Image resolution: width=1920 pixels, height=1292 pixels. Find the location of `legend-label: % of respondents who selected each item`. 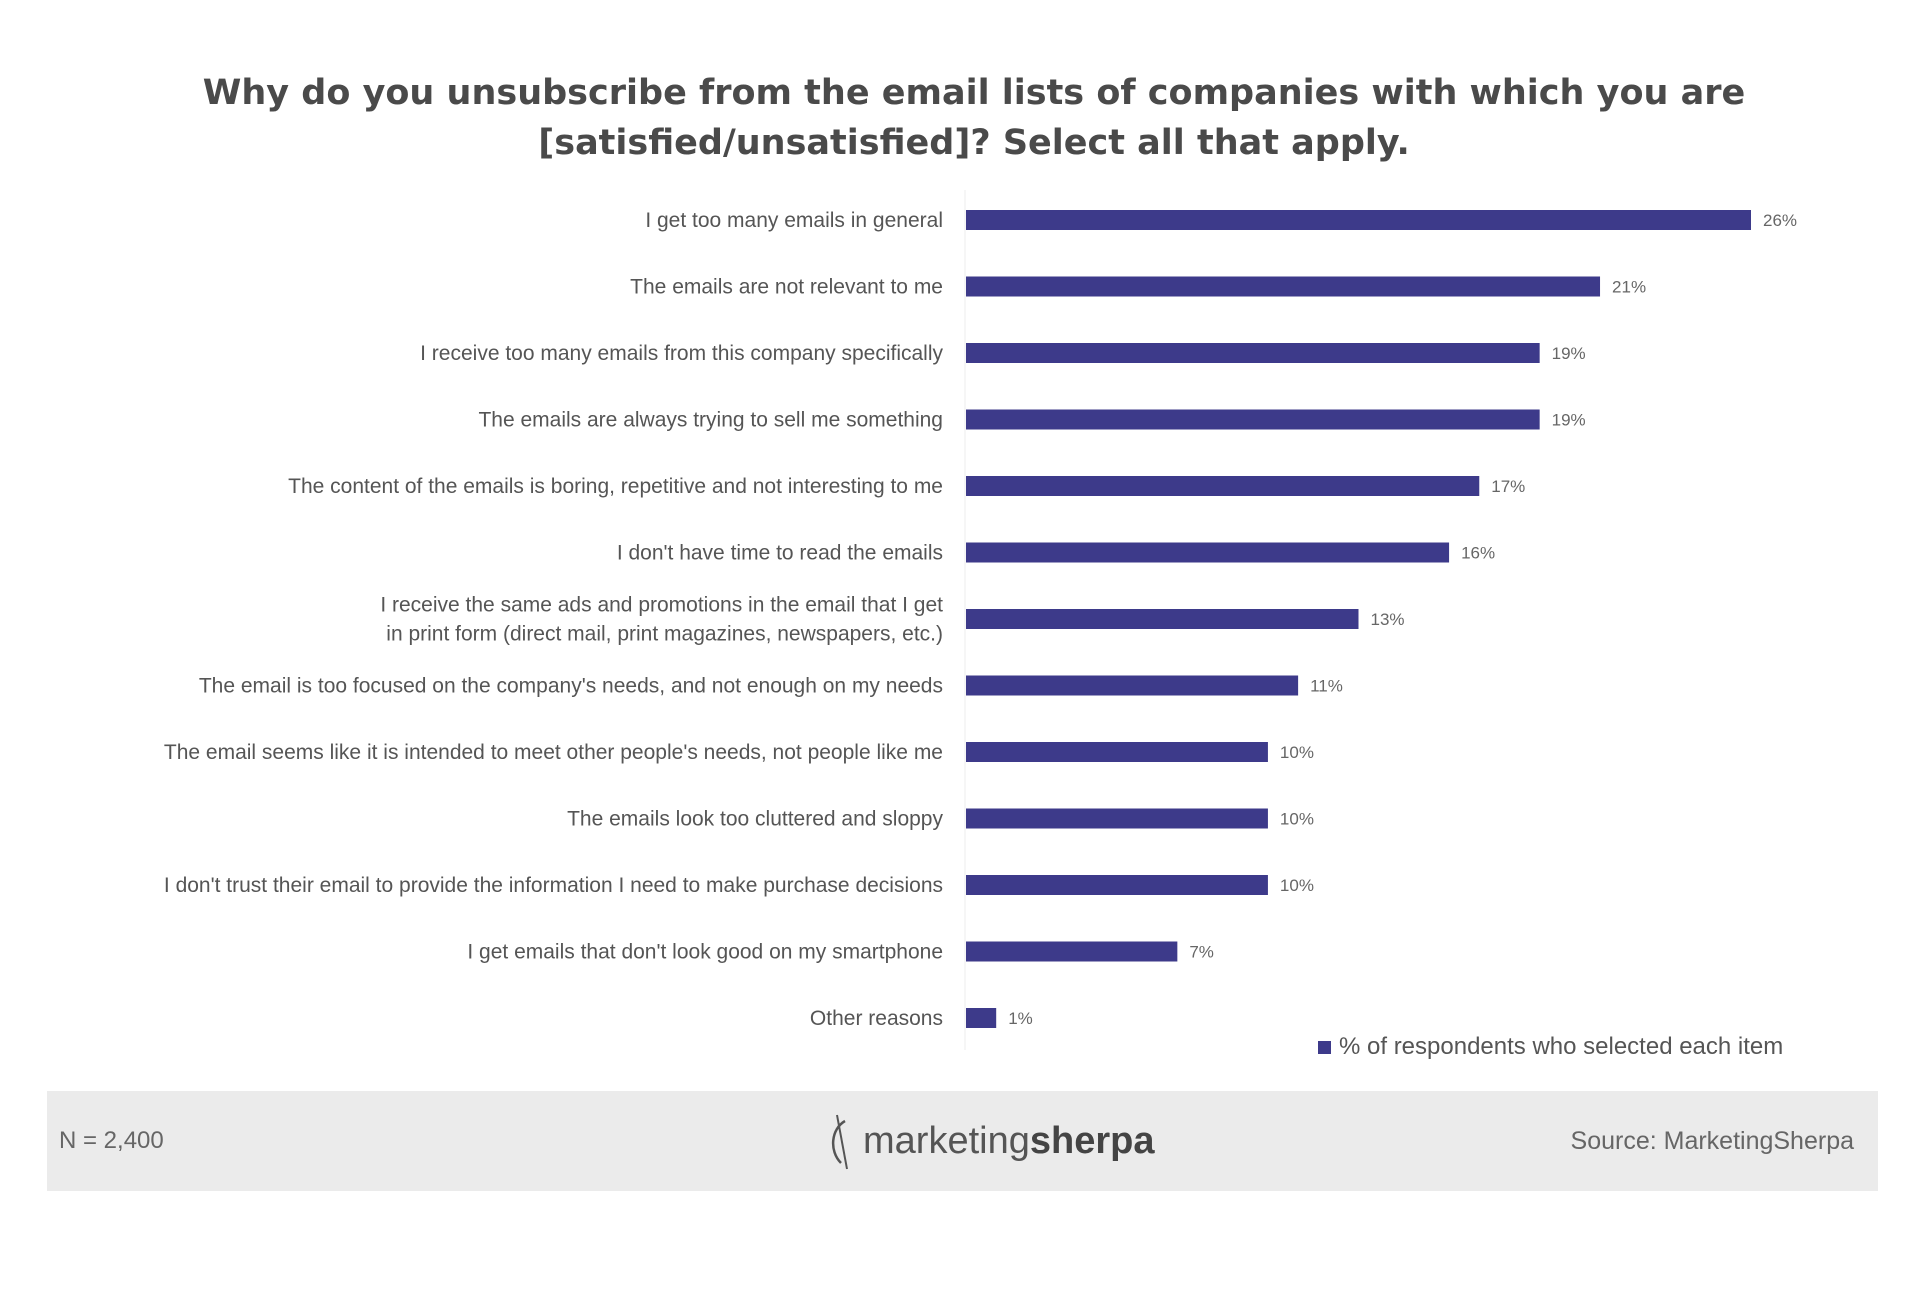

legend-label: % of respondents who selected each item is located at coordinates (1561, 1046).